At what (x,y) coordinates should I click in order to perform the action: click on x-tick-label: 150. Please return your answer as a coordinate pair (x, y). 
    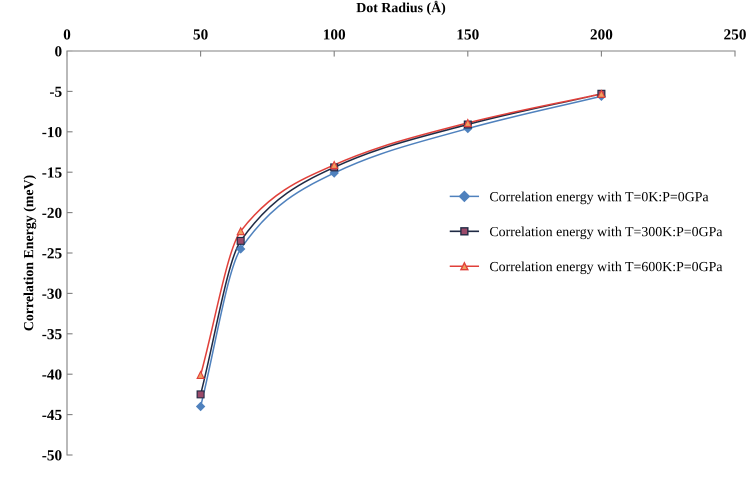
    Looking at the image, I should click on (468, 34).